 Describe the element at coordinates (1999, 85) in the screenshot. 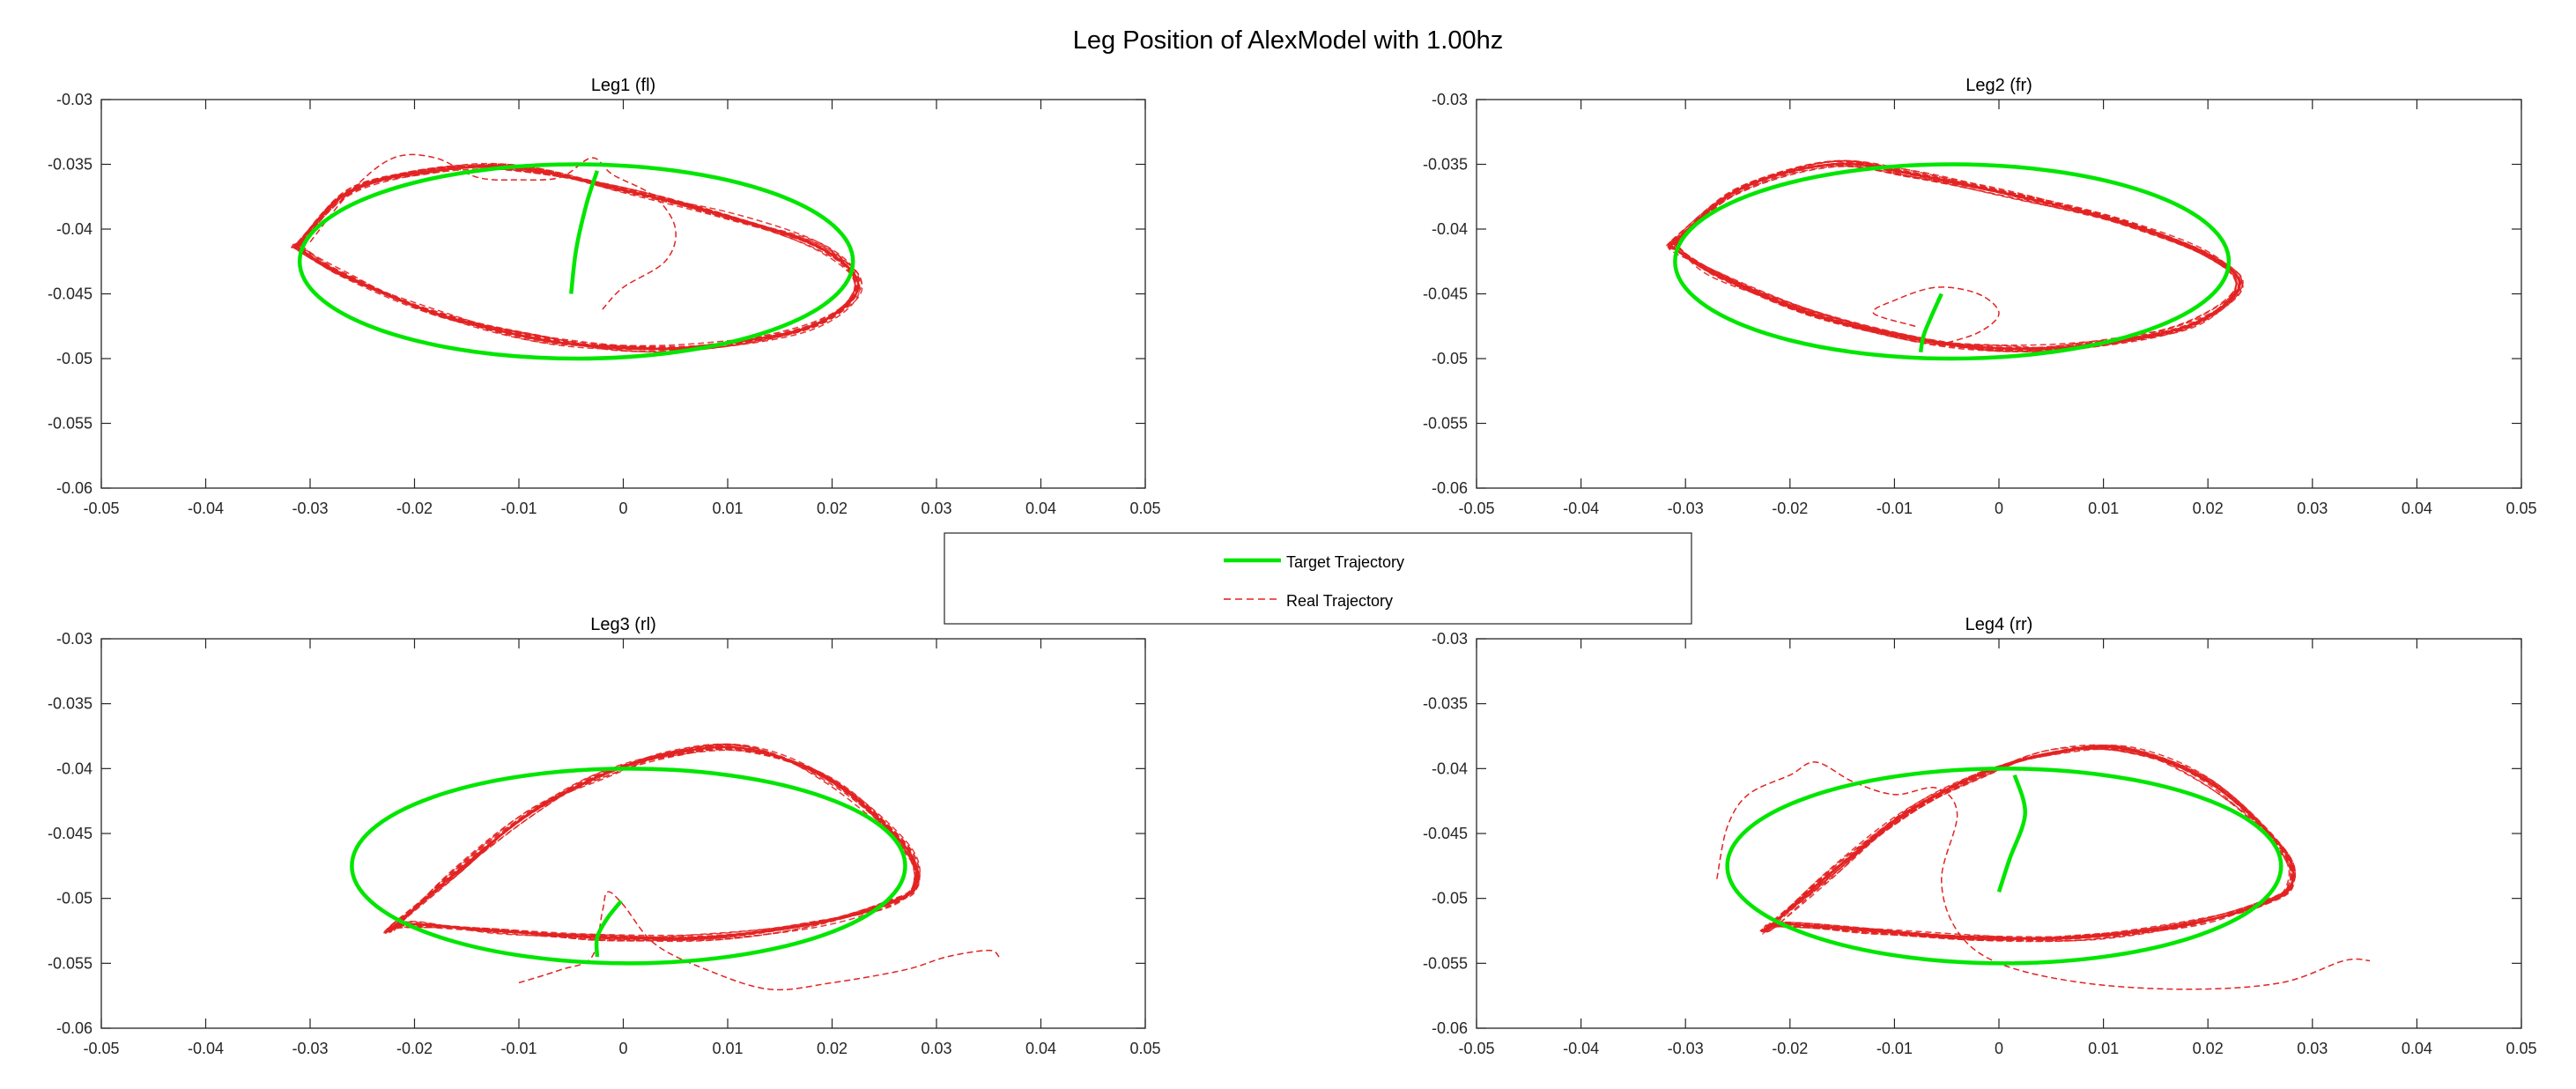

I see `subplot-title: Leg2 (fr)` at that location.